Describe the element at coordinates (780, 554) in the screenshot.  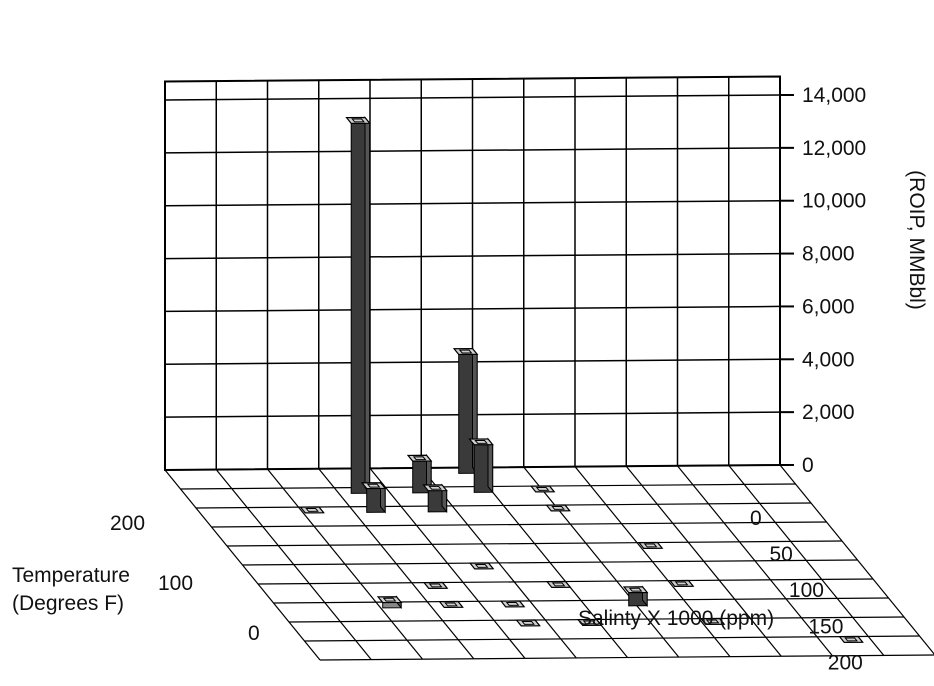
I see `salinity-tick-label: 50` at that location.